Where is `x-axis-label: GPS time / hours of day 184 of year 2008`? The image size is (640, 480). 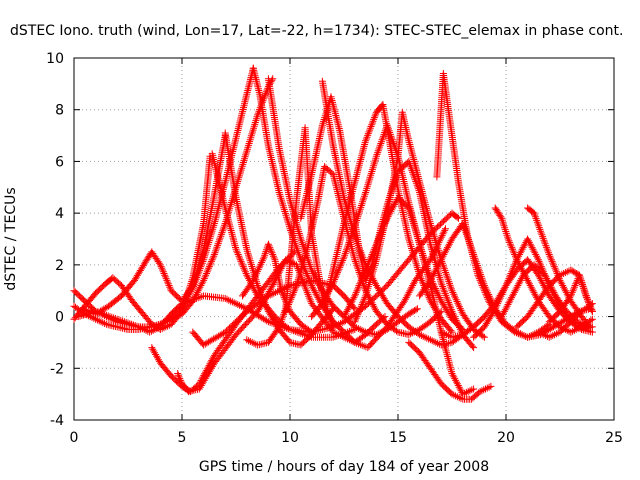 x-axis-label: GPS time / hours of day 184 of year 2008 is located at coordinates (344, 467).